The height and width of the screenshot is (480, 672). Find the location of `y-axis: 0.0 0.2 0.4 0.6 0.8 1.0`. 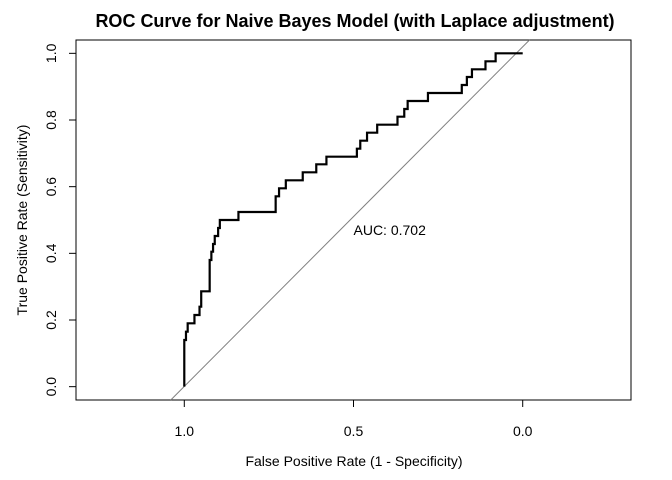

y-axis: 0.0 0.2 0.4 0.6 0.8 1.0 is located at coordinates (60, 220).